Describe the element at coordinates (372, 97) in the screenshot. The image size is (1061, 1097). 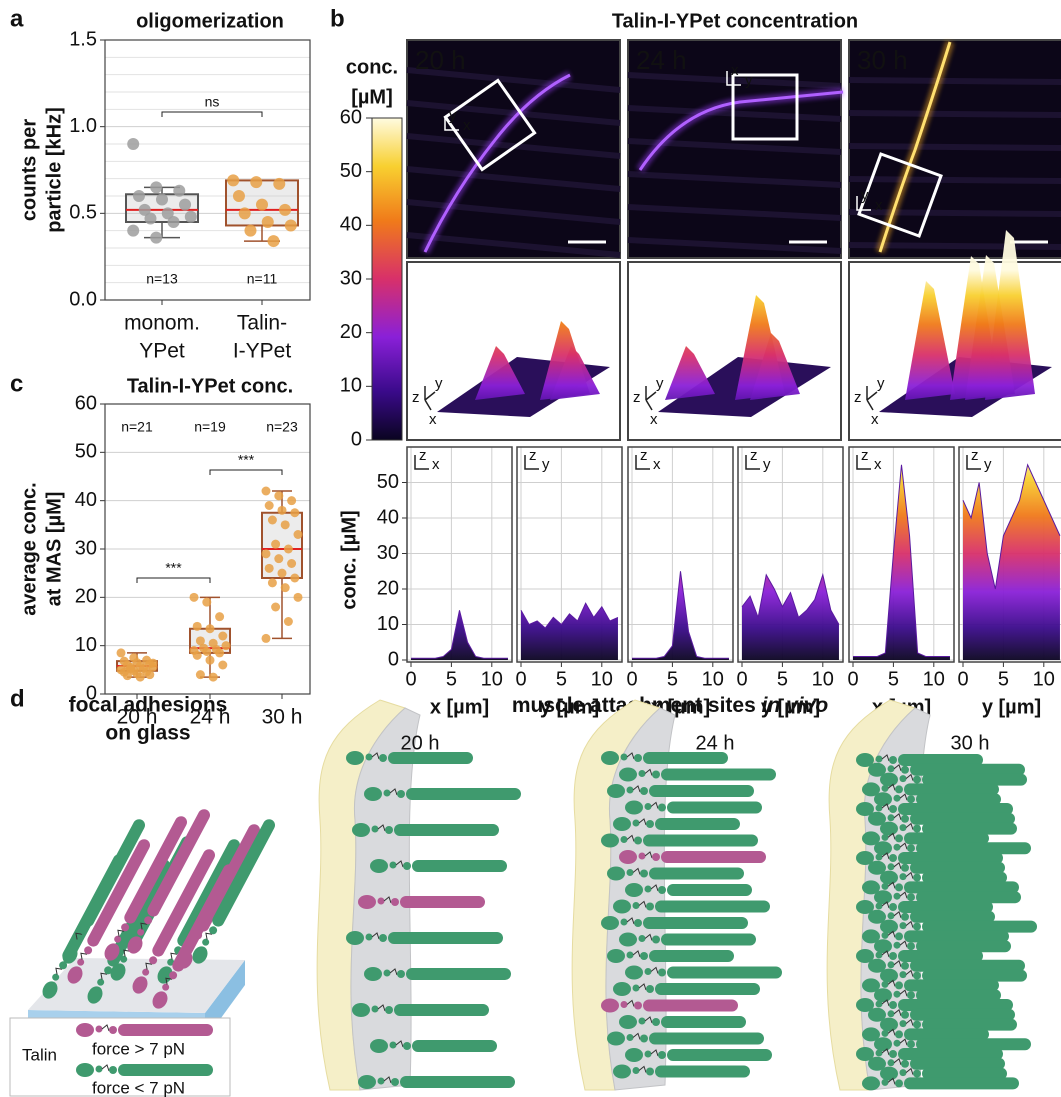
I see `colorbar-label: [µM]` at that location.